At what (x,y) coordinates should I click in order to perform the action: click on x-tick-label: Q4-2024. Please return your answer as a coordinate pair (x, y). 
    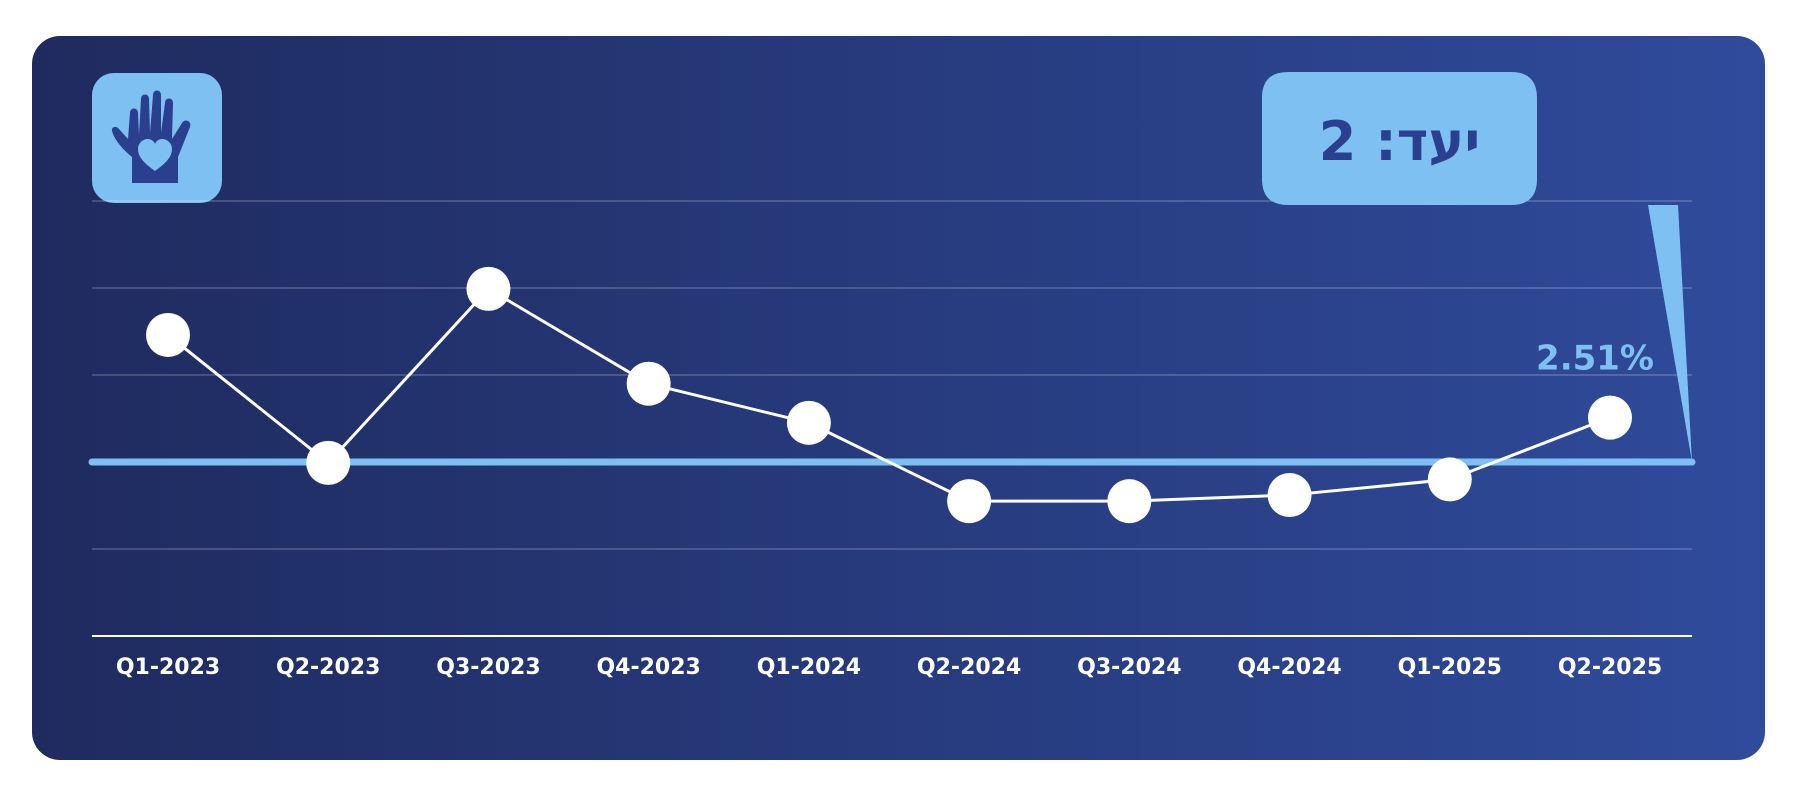
    Looking at the image, I should click on (1289, 667).